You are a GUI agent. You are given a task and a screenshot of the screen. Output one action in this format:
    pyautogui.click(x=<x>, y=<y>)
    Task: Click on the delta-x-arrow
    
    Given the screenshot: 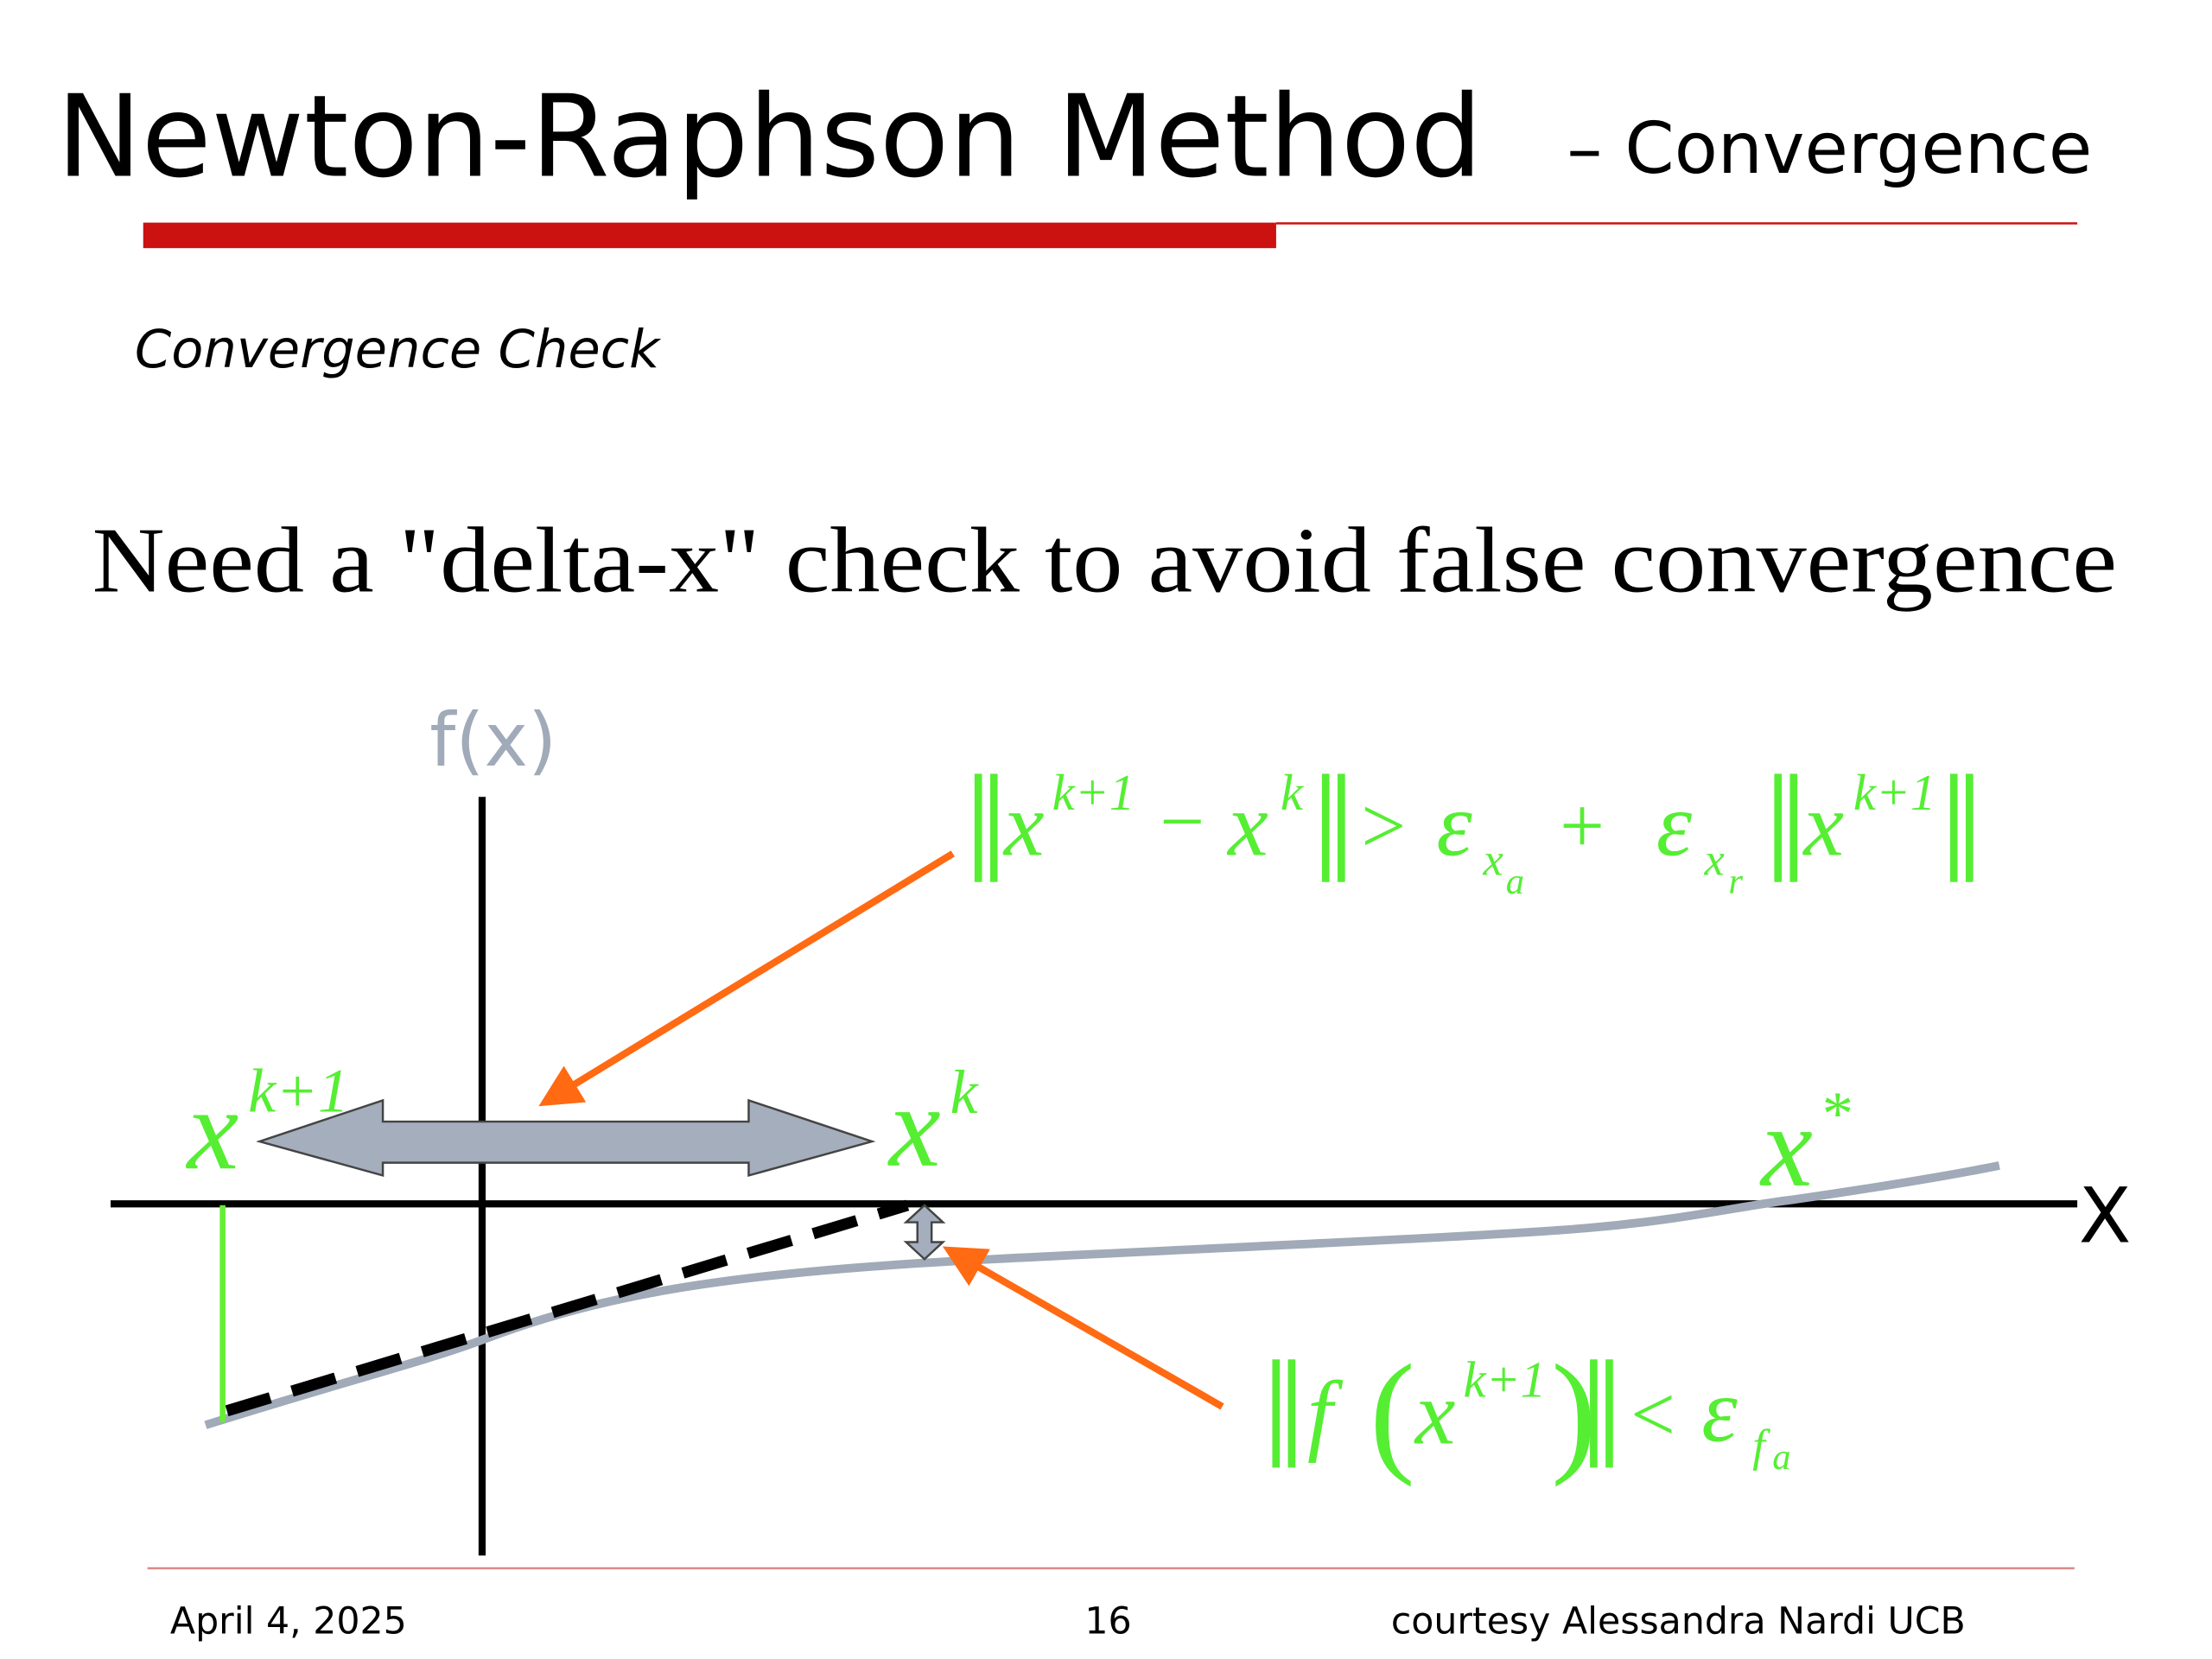 What is the action you would take?
    pyautogui.click(x=566, y=1138)
    